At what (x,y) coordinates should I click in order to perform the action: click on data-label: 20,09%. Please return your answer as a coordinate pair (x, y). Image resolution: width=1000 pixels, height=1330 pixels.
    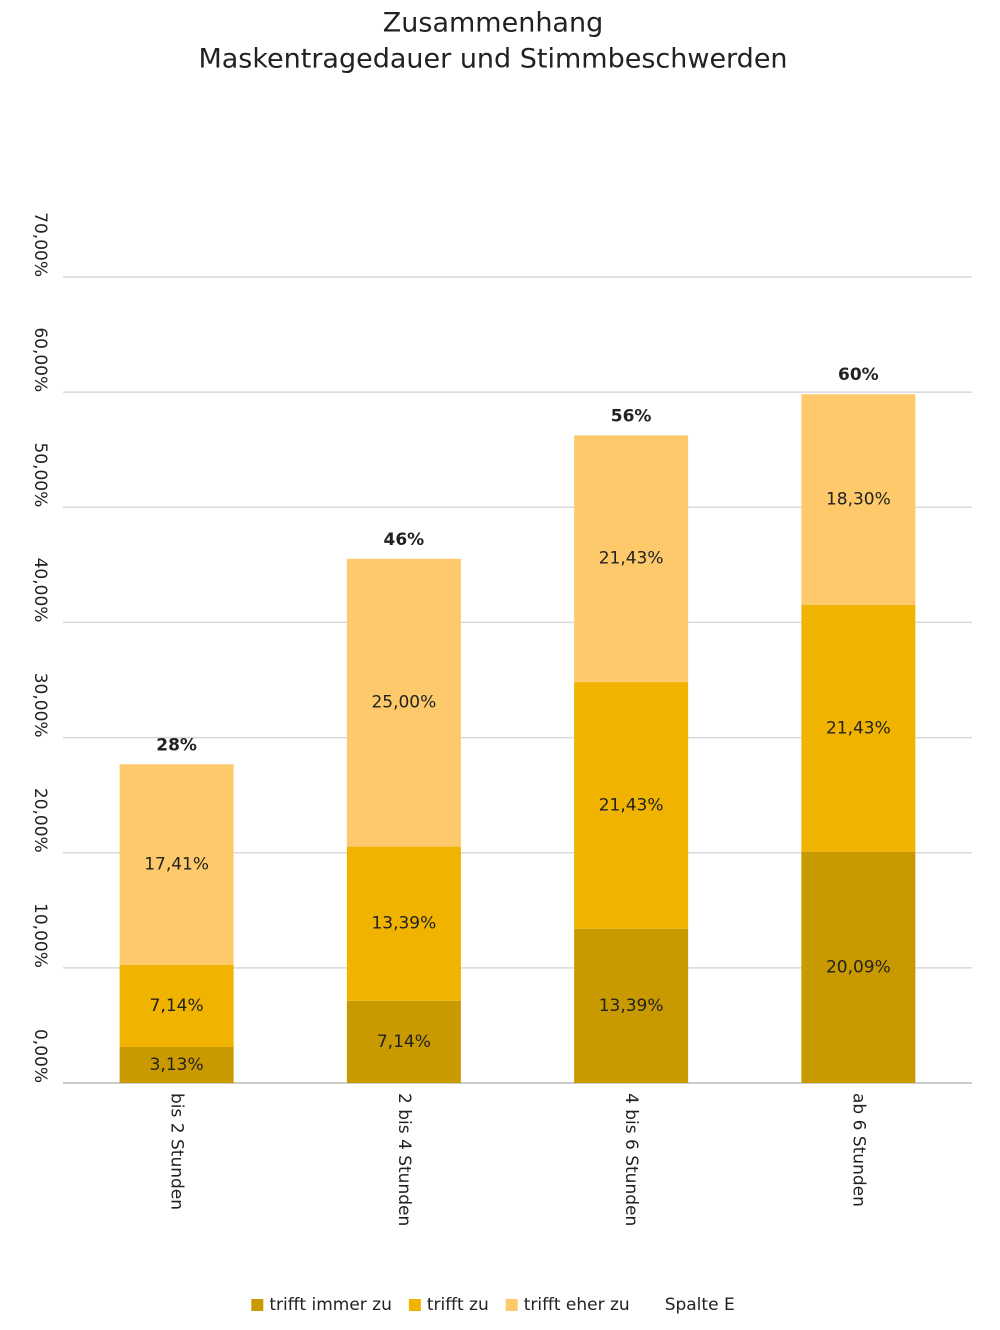
    Looking at the image, I should click on (858, 967).